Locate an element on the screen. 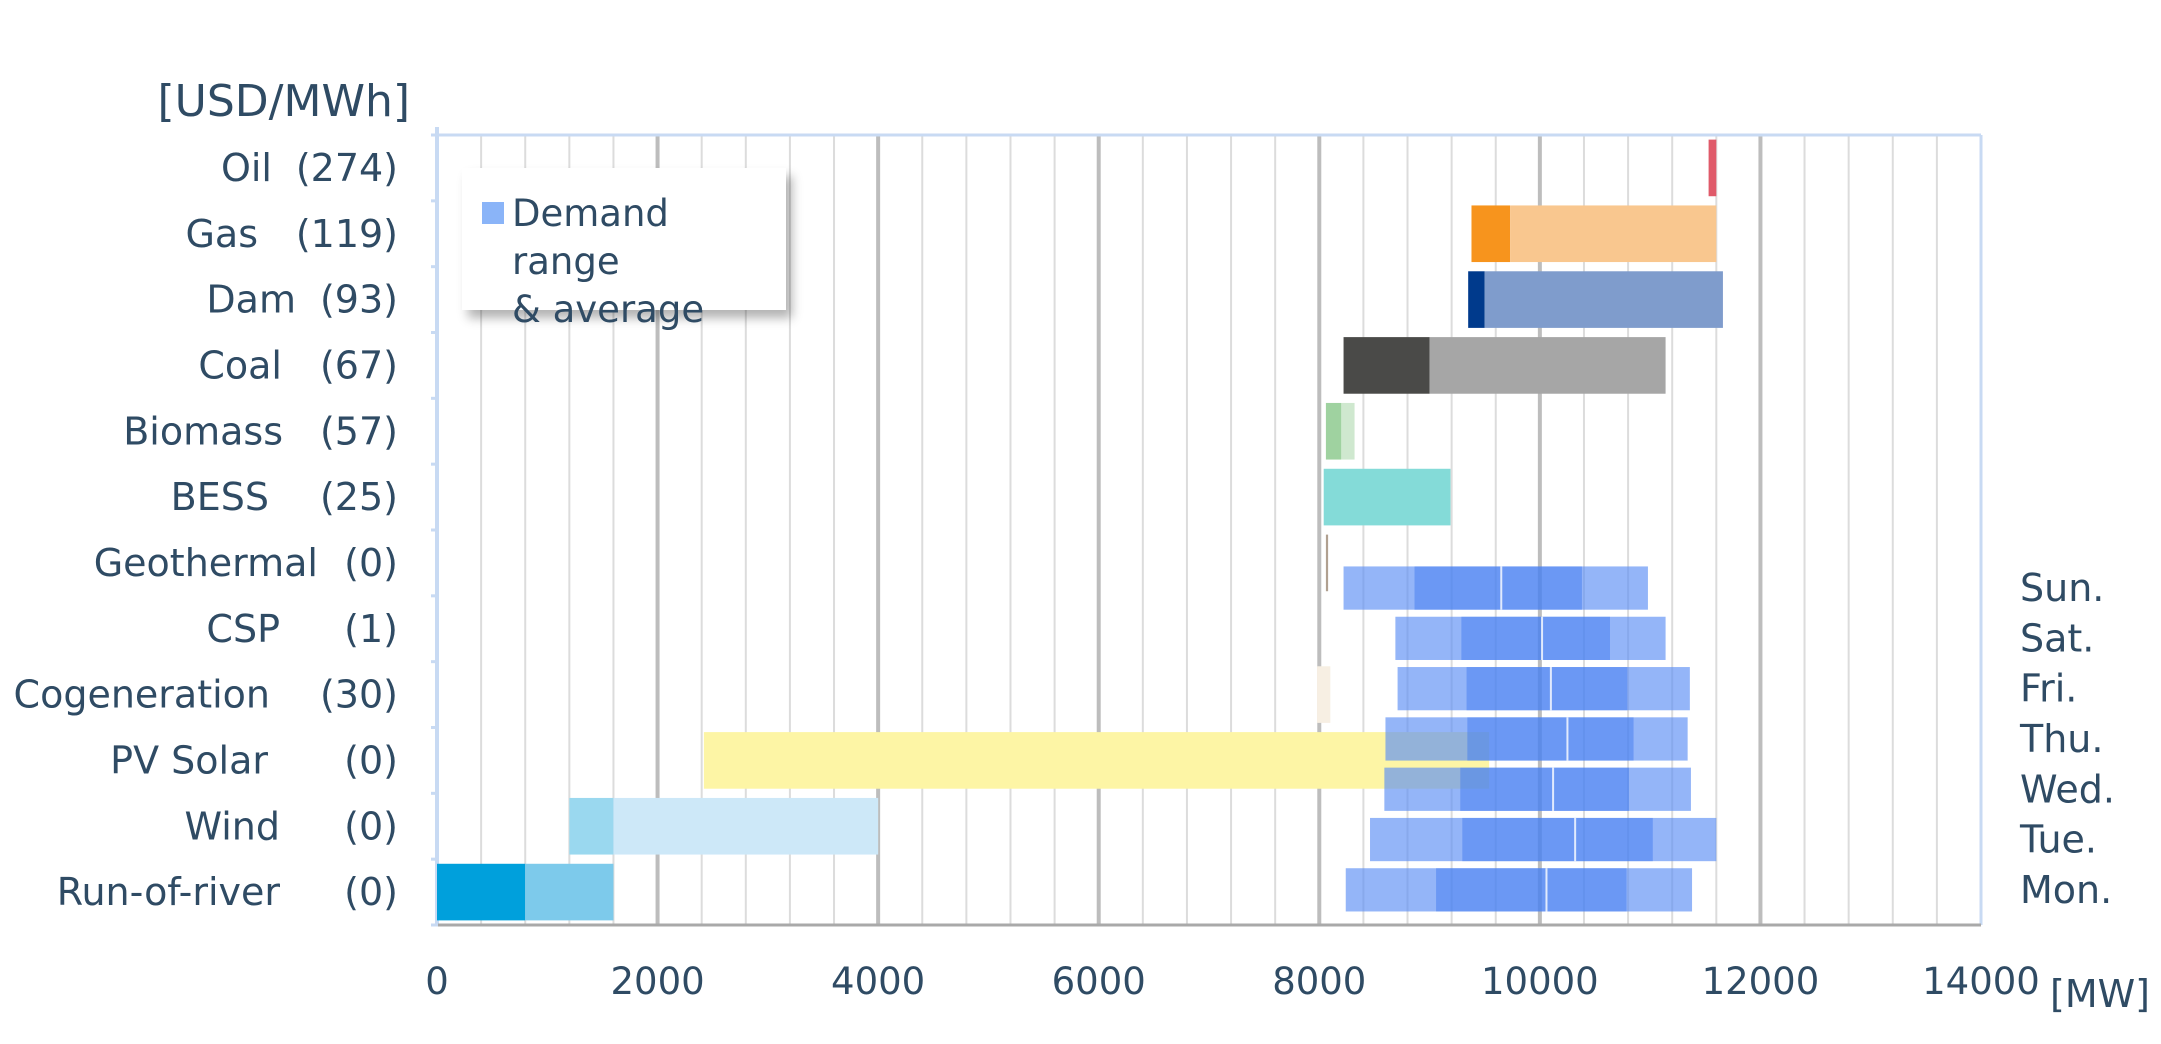 This screenshot has width=2161, height=1044. day-label: Sun. is located at coordinates (2062, 588).